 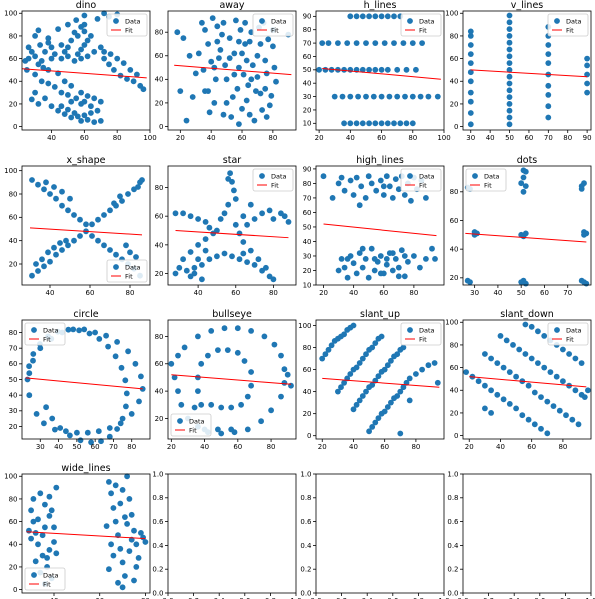 I want to click on subplot-title: x_shape, so click(x=85, y=160).